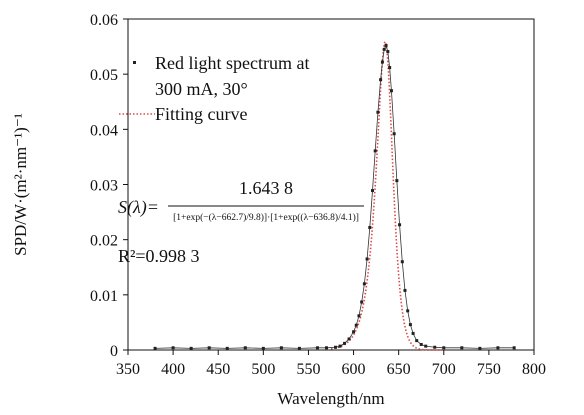 This screenshot has height=415, width=584. I want to click on x-tick-label: 450, so click(218, 369).